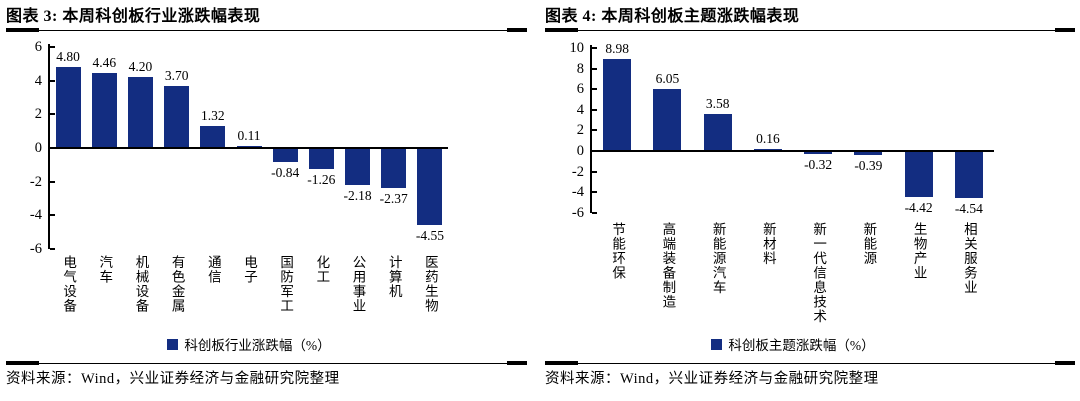 Image resolution: width=1080 pixels, height=401 pixels. Describe the element at coordinates (213, 115) in the screenshot. I see `bar-value-label: 1.32` at that location.